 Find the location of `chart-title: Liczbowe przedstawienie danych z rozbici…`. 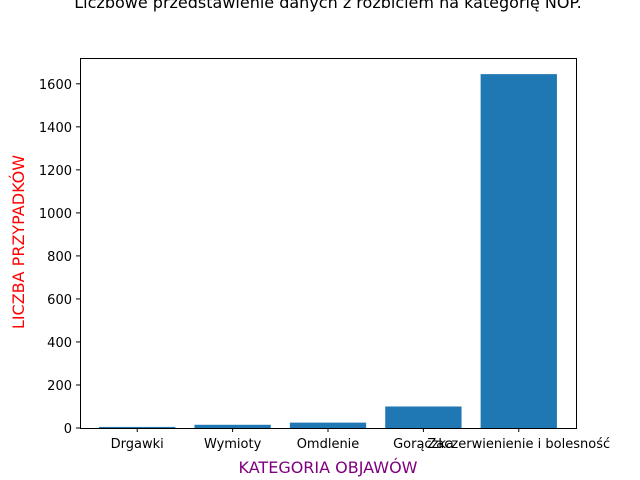

chart-title: Liczbowe przedstawienie danych z rozbici… is located at coordinates (327, 6).